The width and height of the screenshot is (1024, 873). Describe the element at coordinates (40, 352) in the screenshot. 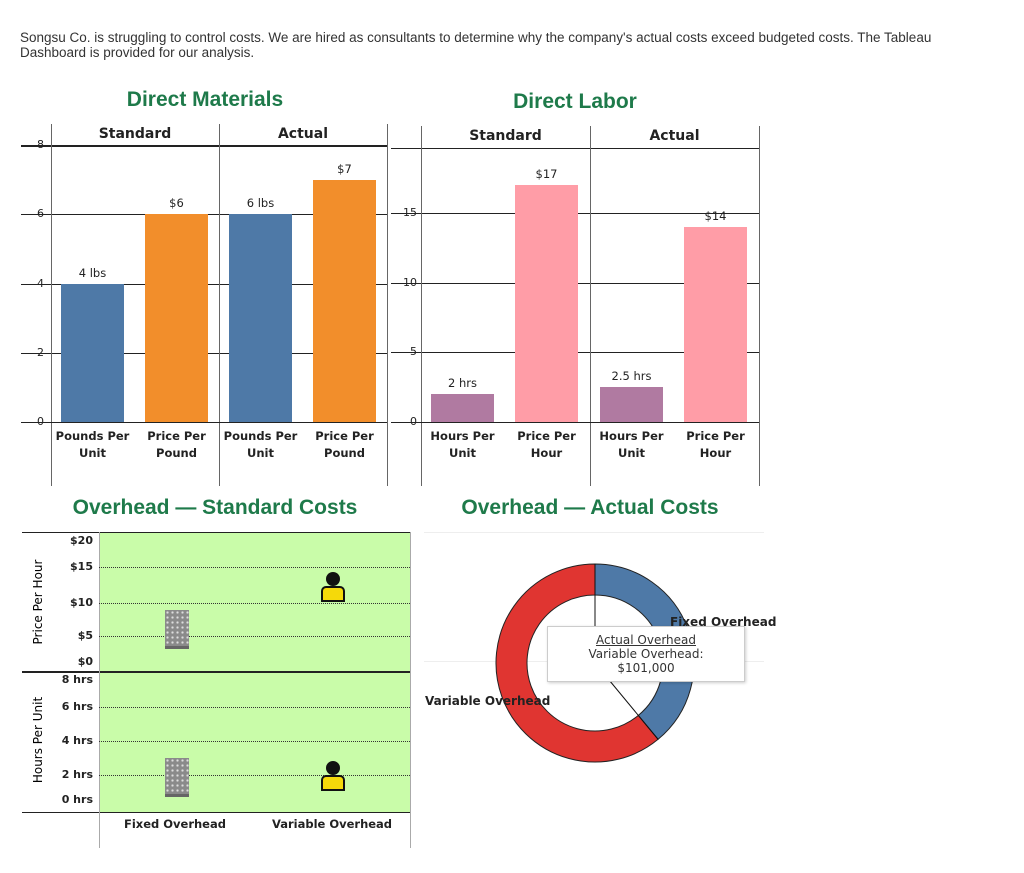

I see `dm-y-tick: 2` at that location.